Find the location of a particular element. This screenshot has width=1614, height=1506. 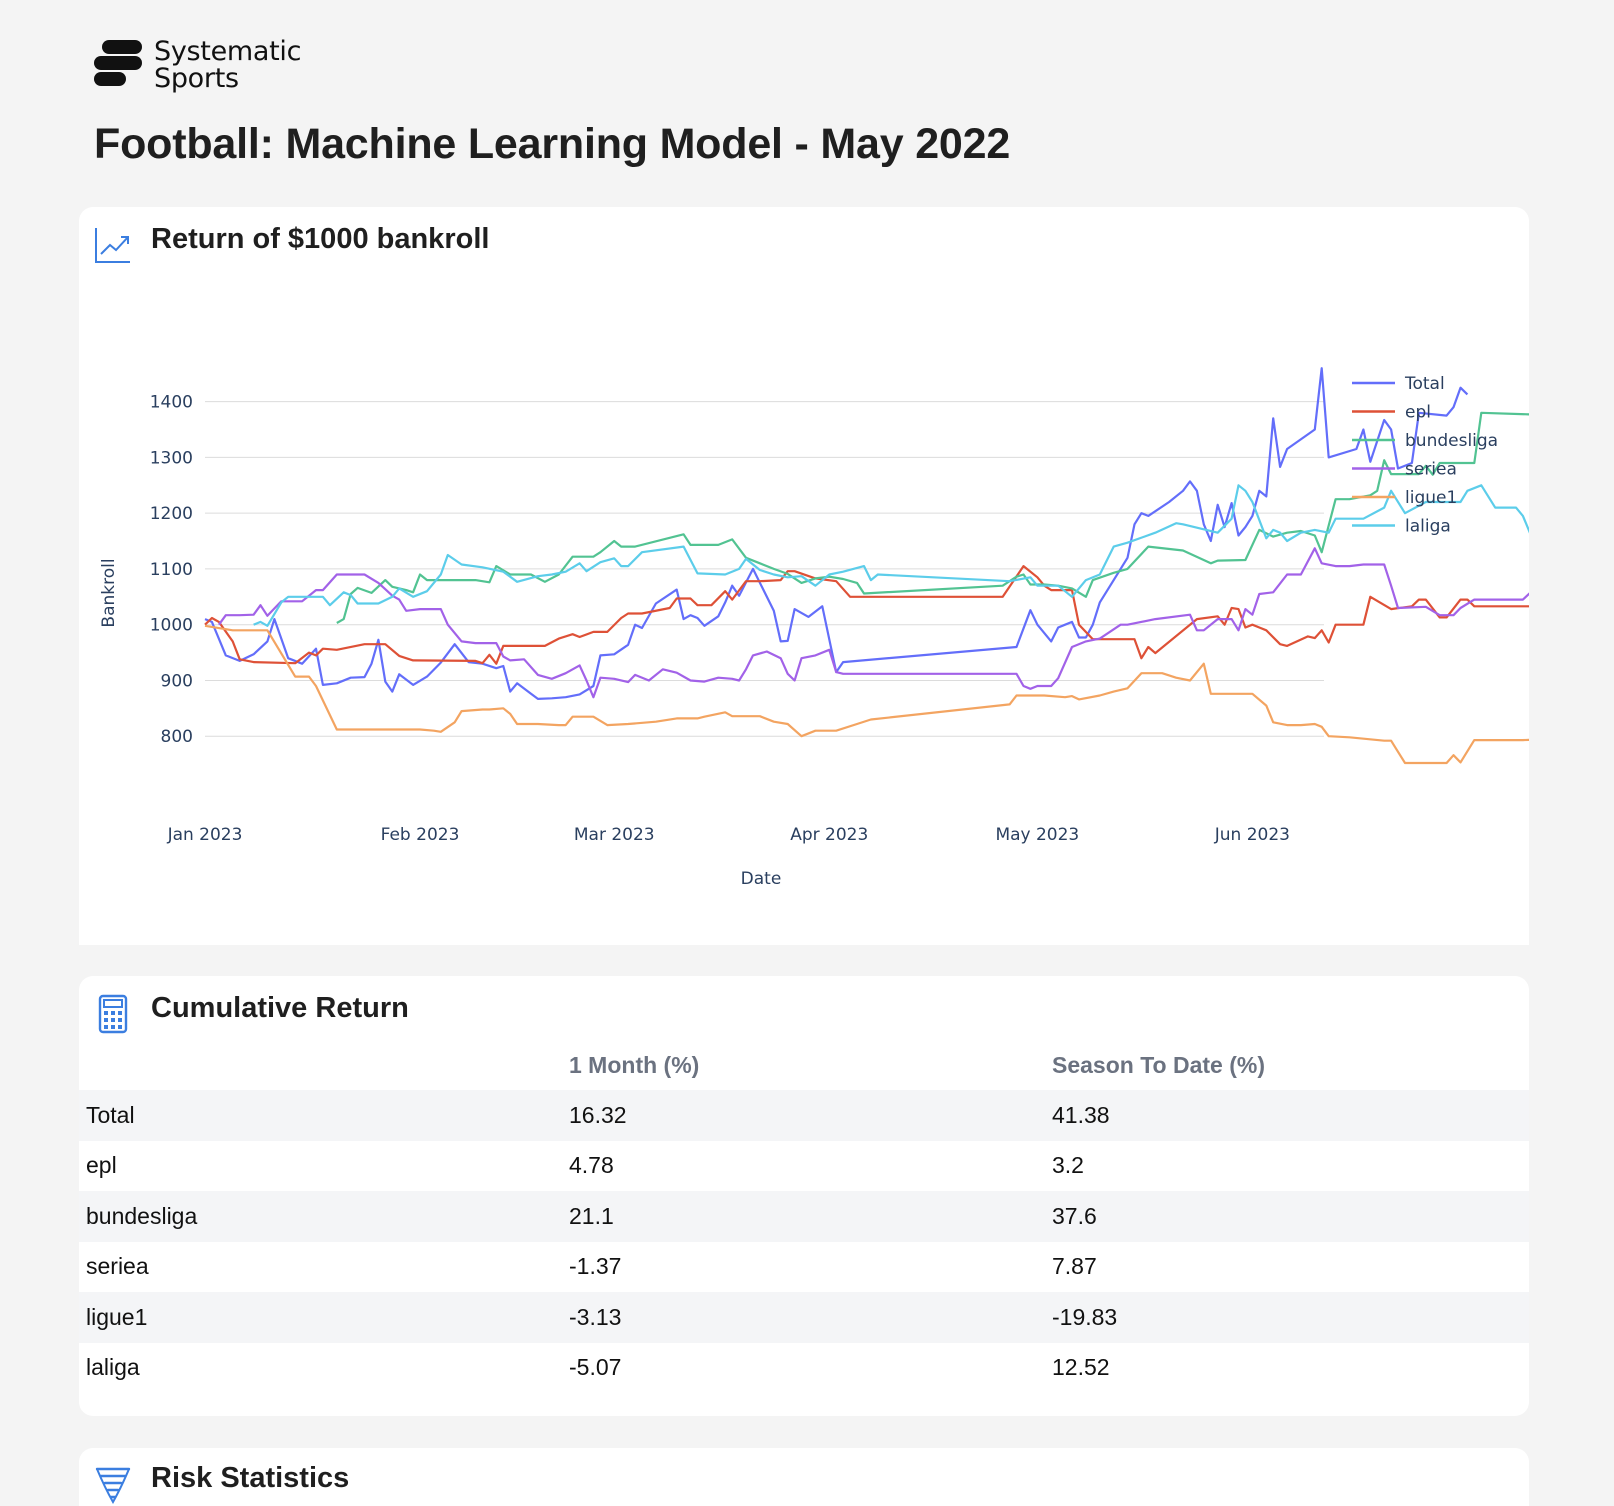

y-tick-label: 1100 is located at coordinates (171, 570).